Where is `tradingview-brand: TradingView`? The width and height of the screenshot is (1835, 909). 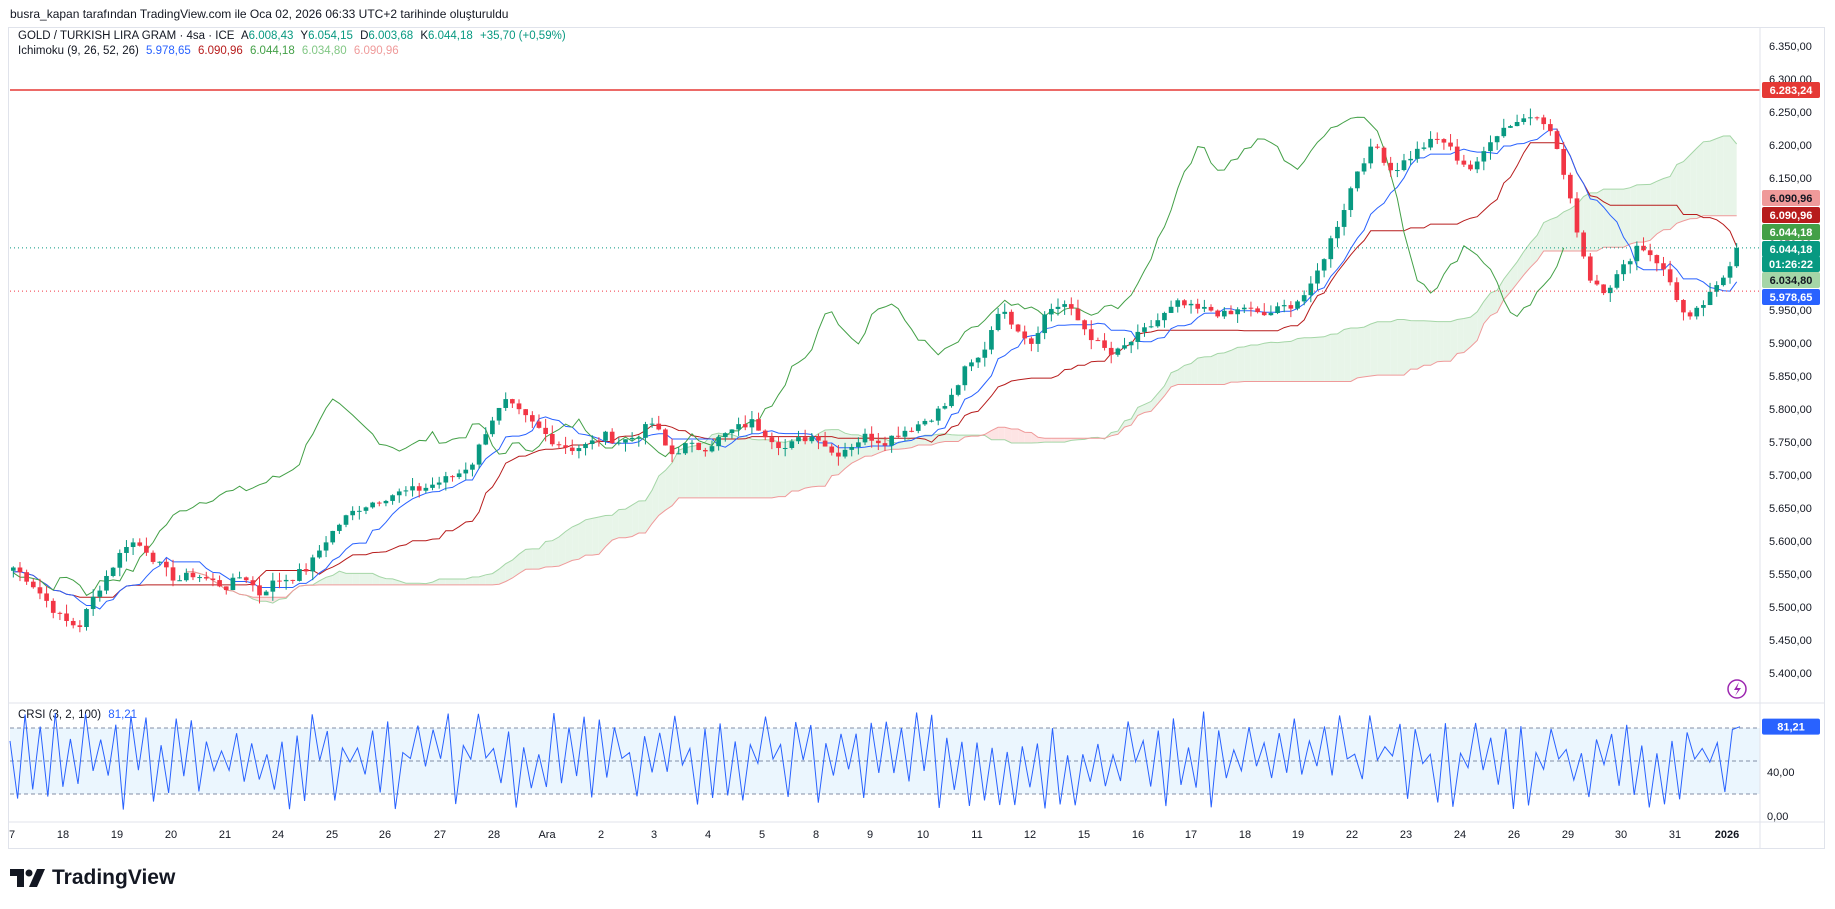 tradingview-brand: TradingView is located at coordinates (114, 877).